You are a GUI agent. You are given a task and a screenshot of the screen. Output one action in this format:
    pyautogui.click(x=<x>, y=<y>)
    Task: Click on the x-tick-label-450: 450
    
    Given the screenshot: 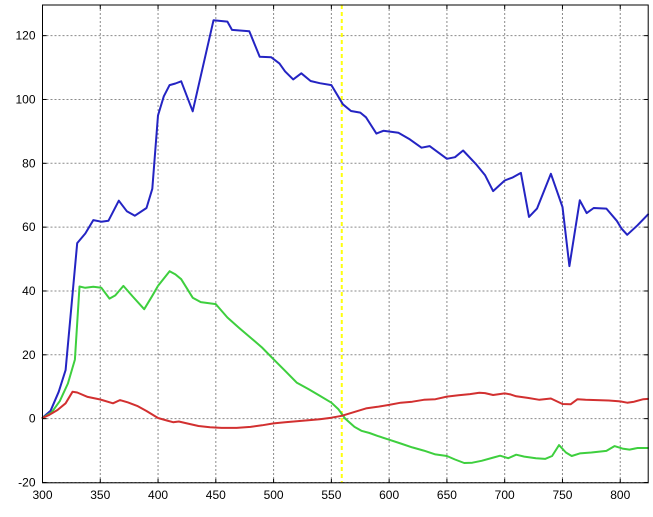 What is the action you would take?
    pyautogui.click(x=216, y=495)
    